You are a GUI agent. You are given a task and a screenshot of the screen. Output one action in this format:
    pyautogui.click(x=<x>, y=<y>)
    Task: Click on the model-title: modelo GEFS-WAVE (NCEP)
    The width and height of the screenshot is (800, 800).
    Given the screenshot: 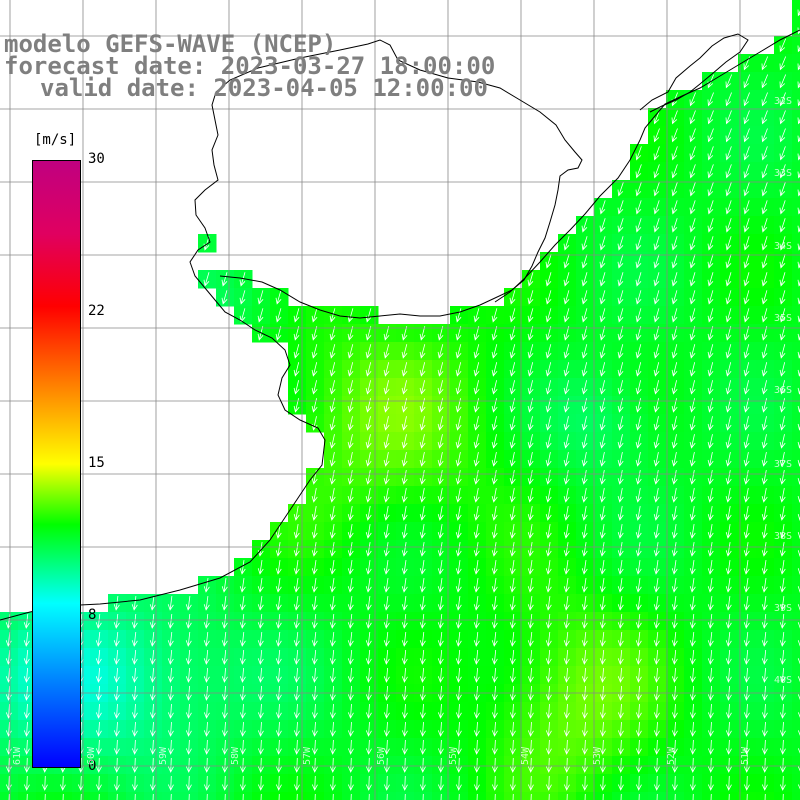 What is the action you would take?
    pyautogui.click(x=170, y=44)
    